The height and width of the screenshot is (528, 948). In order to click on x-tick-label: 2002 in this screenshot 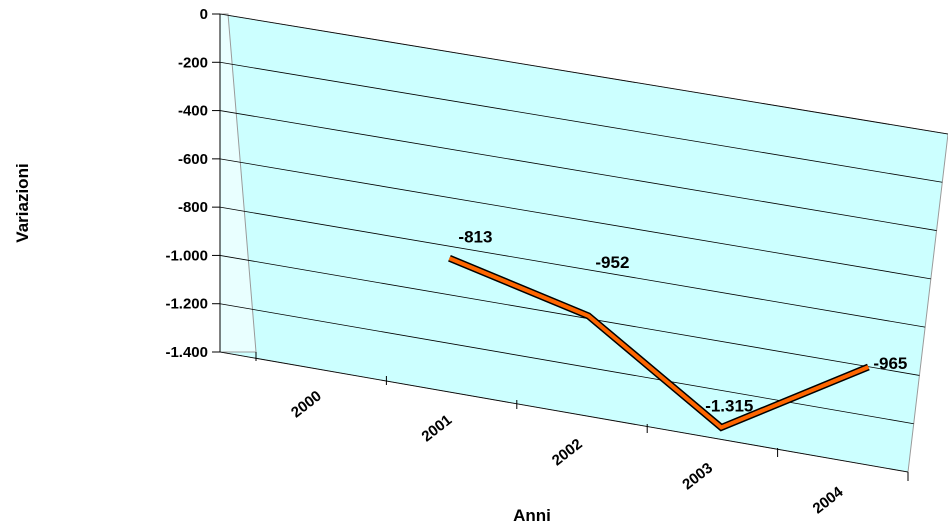, I will do `click(567, 452)`.